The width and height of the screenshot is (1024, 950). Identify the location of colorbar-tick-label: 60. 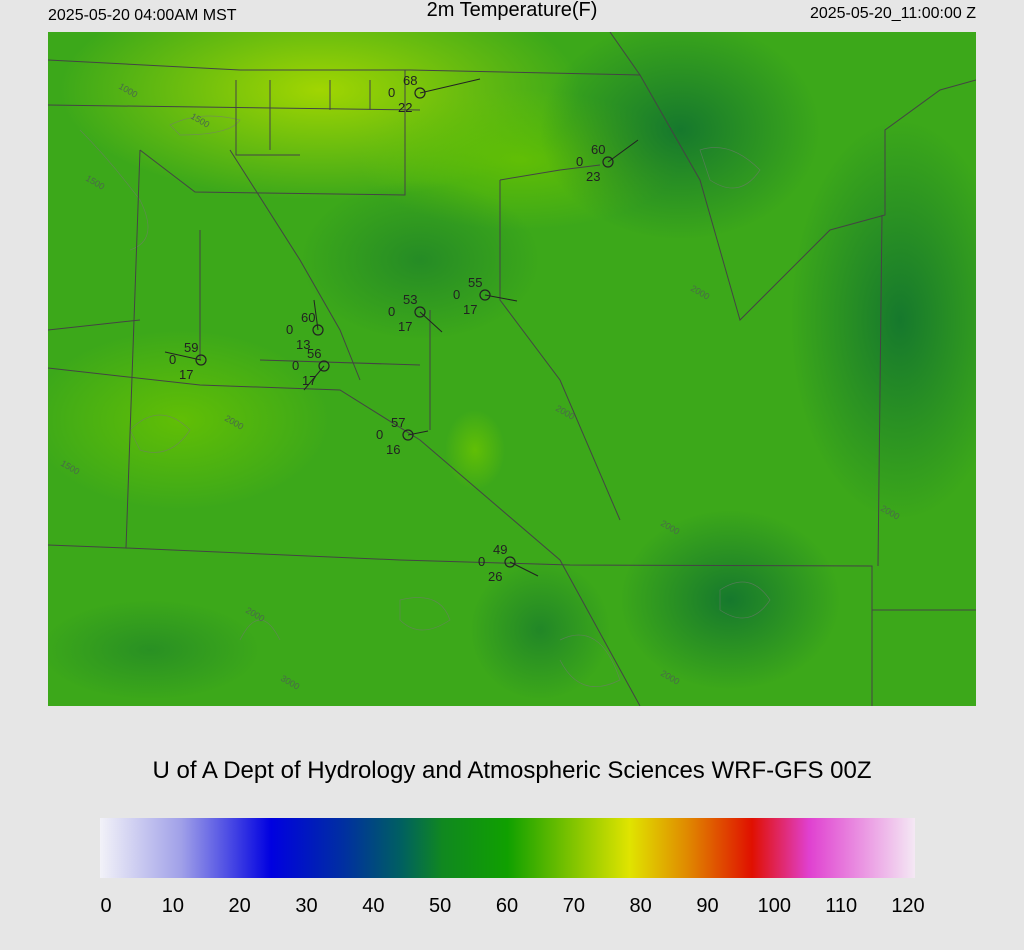
(507, 906).